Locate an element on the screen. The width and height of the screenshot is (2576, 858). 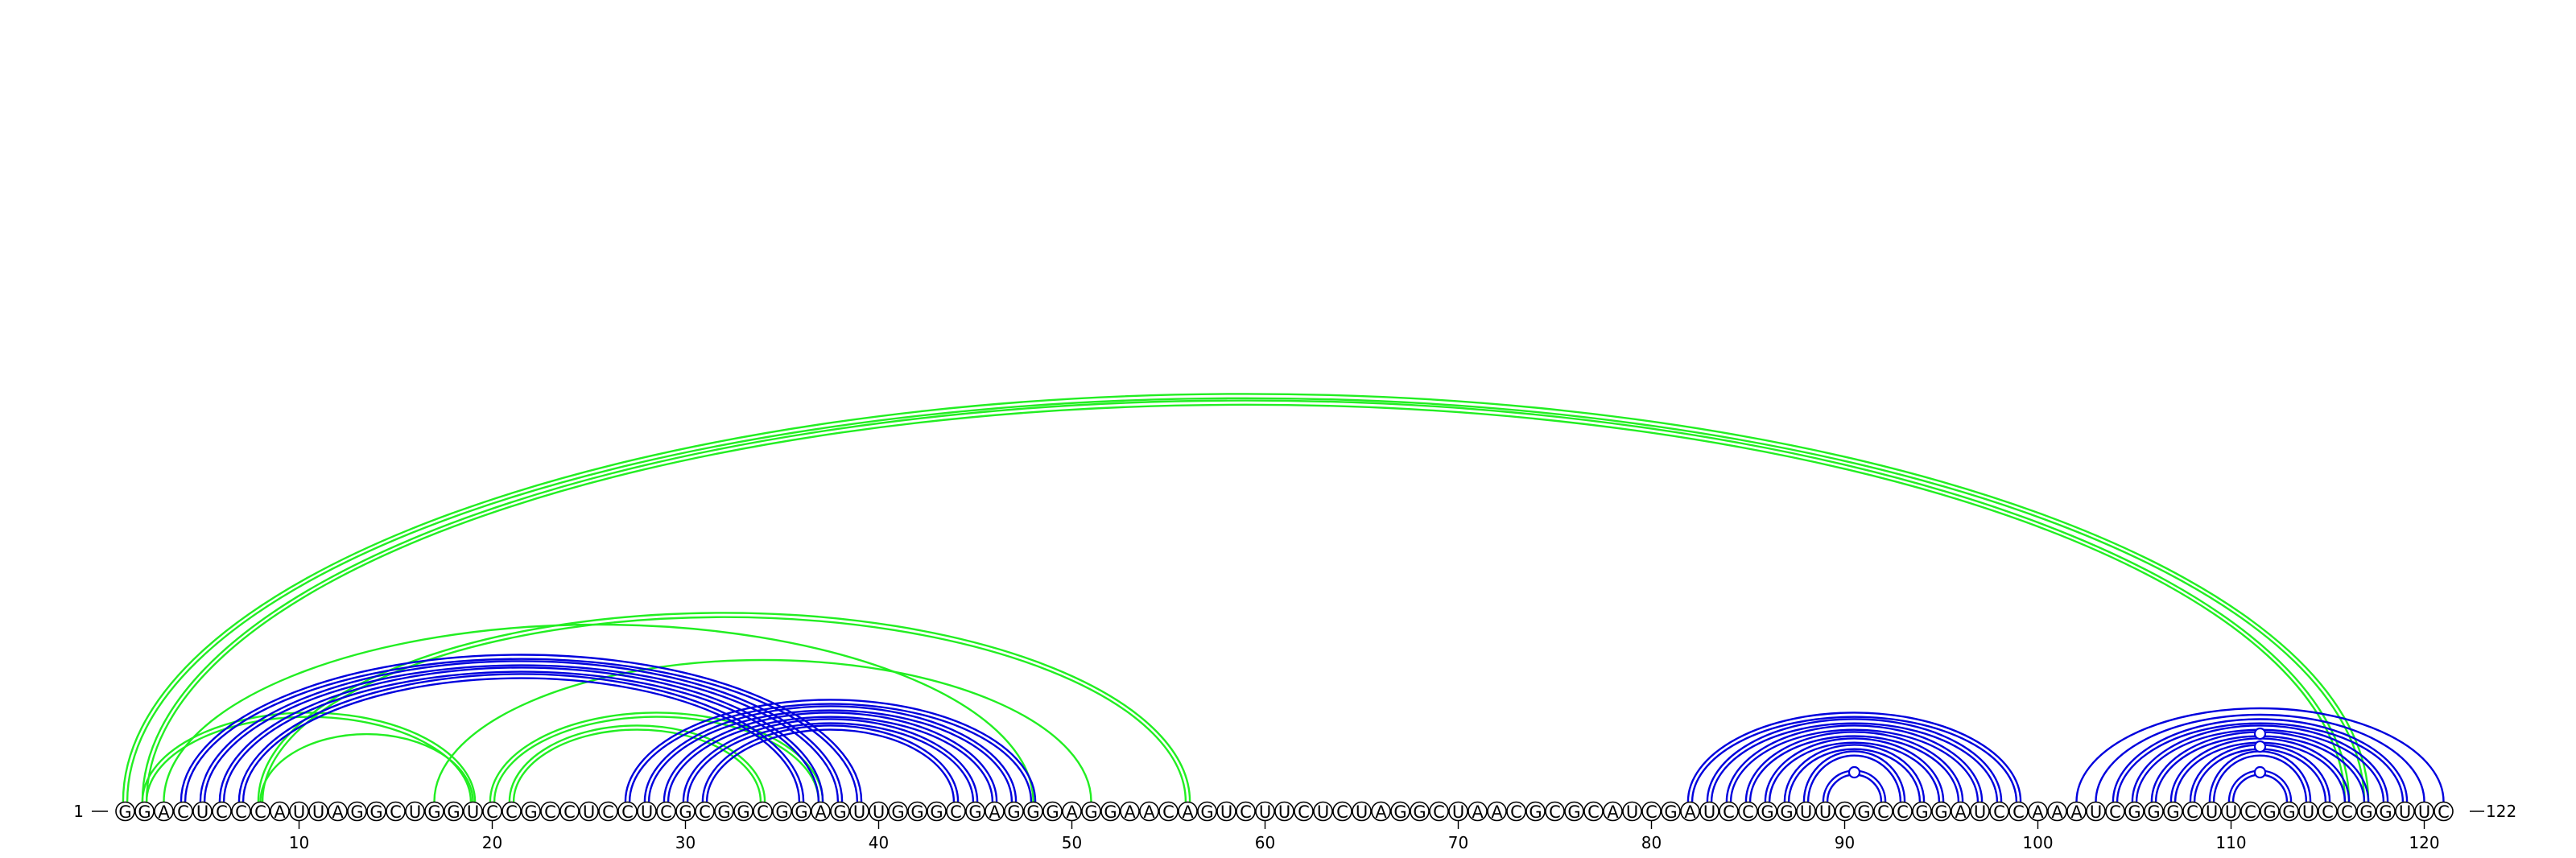
nucleotide-letter-53: A is located at coordinates (1130, 812).